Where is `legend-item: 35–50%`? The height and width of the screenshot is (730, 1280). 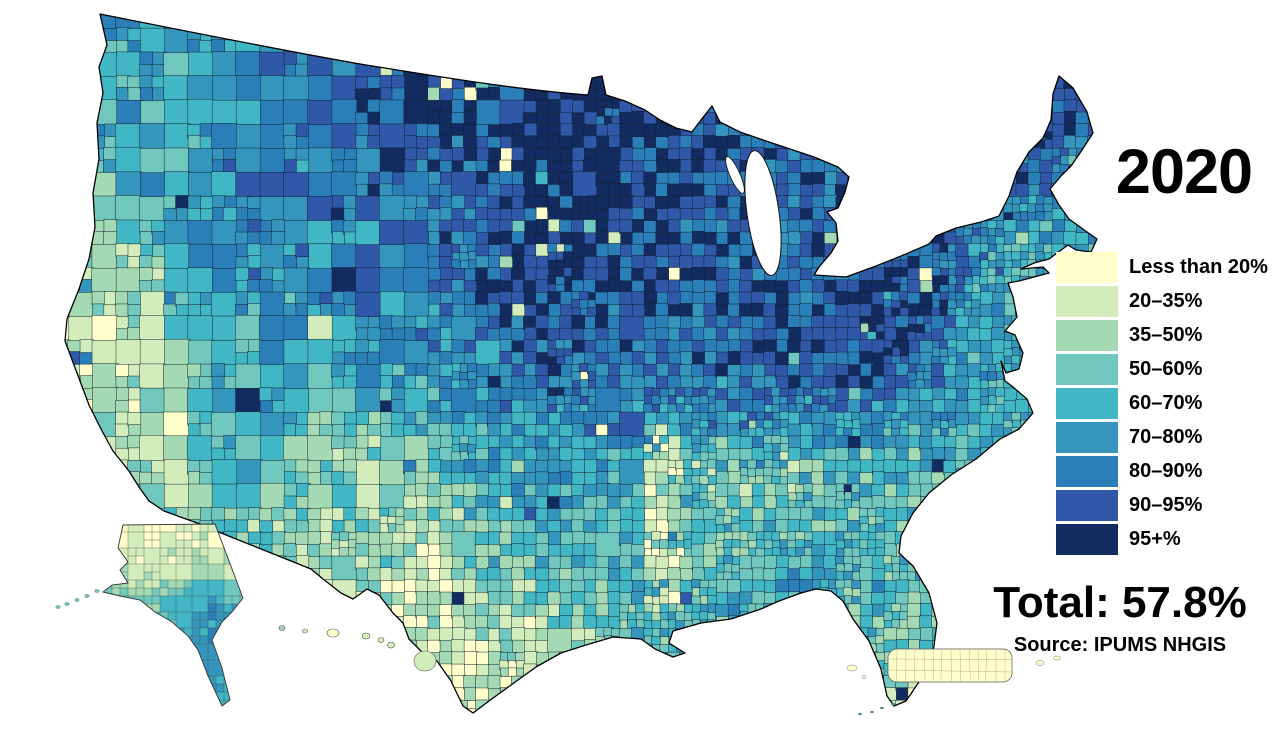
legend-item: 35–50% is located at coordinates (1162, 335).